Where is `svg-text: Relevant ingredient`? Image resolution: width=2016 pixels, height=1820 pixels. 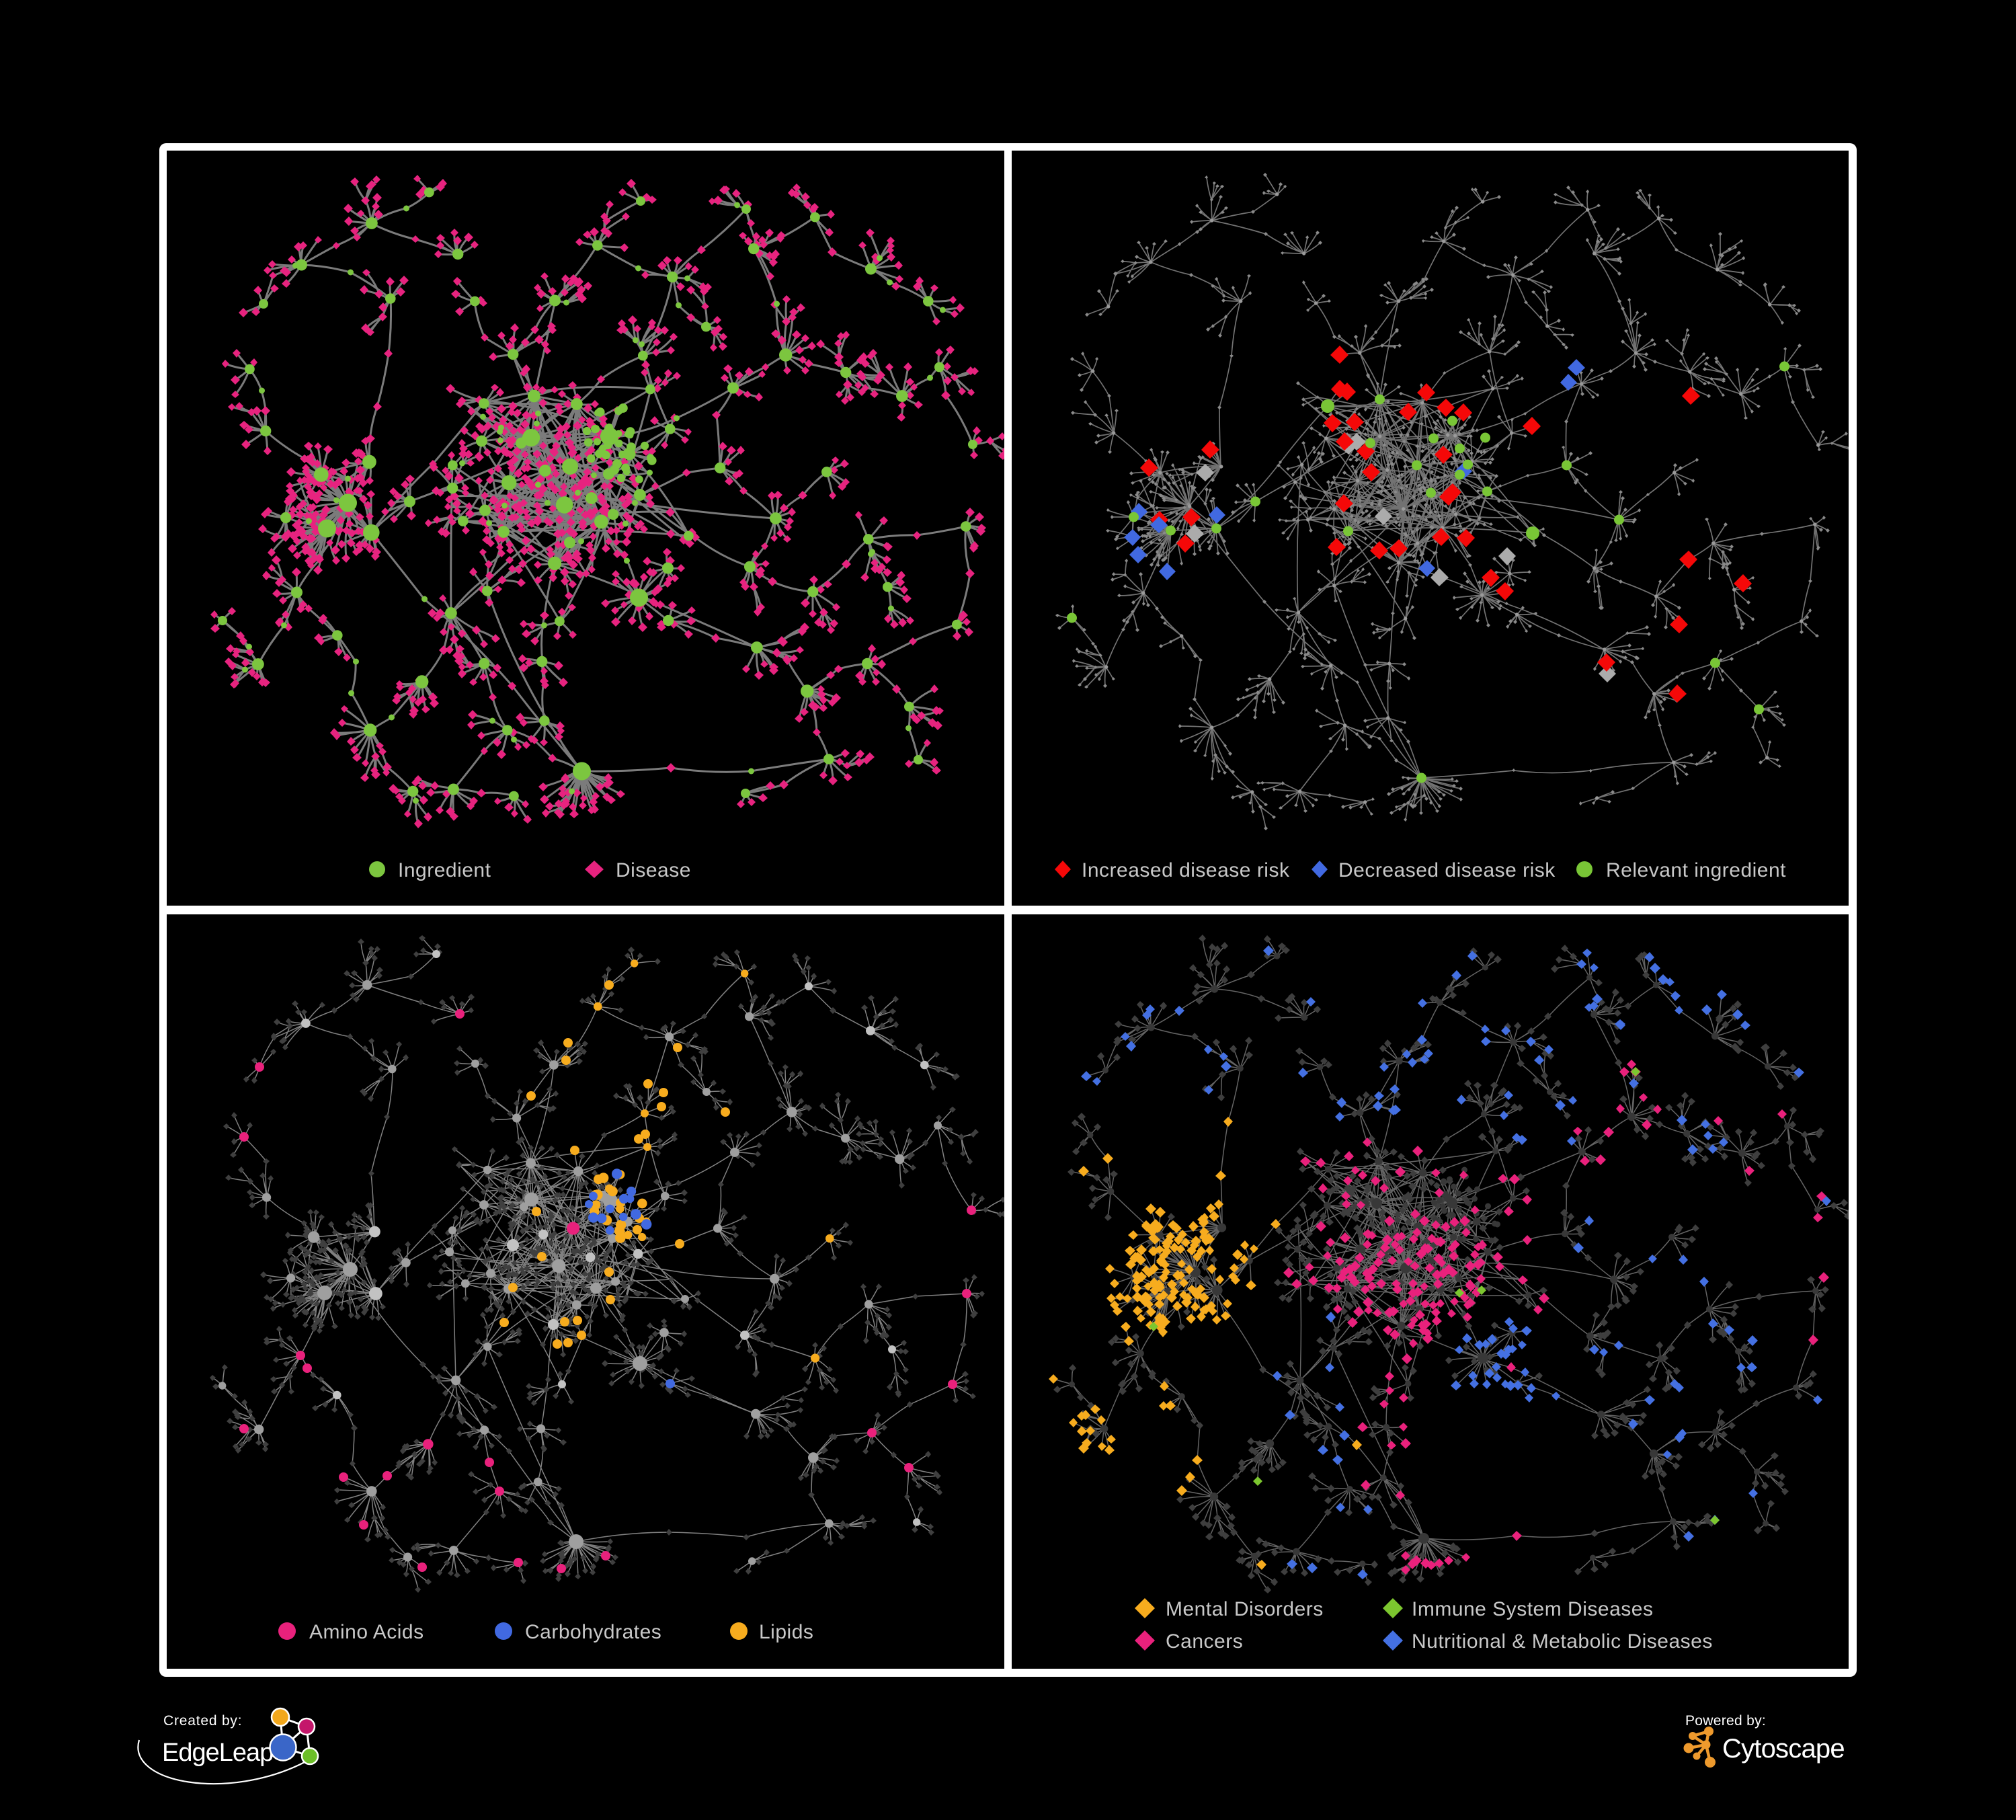 svg-text: Relevant ingredient is located at coordinates (1696, 870).